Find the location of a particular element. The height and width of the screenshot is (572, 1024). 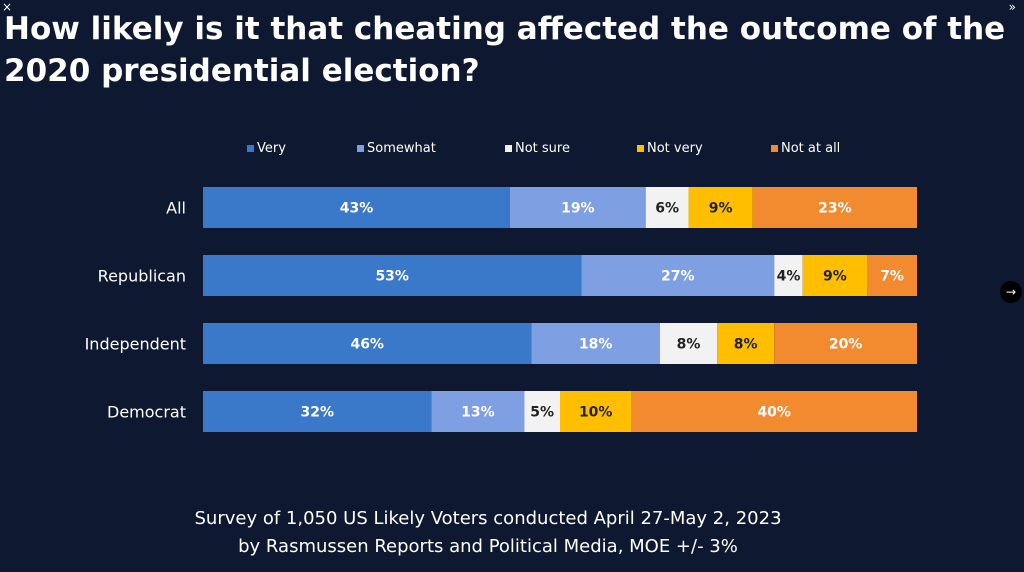

data-label-republican-not-sure: 4% is located at coordinates (789, 277).